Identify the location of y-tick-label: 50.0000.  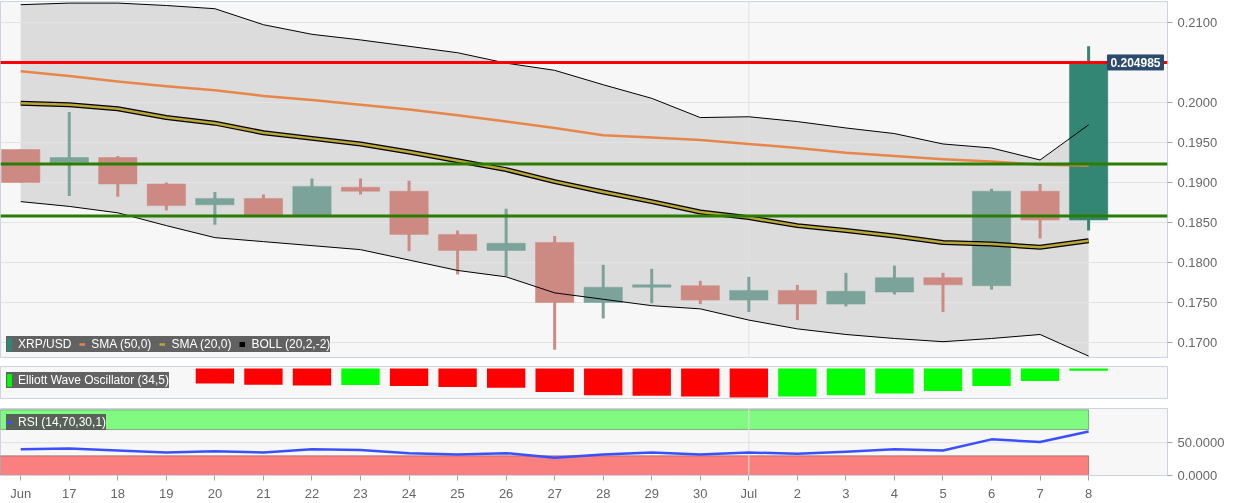
(1201, 443).